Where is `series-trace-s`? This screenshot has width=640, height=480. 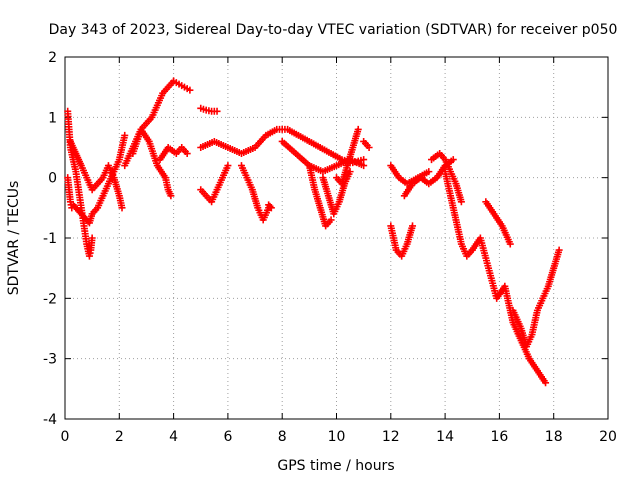 series-trace-s is located at coordinates (428, 178).